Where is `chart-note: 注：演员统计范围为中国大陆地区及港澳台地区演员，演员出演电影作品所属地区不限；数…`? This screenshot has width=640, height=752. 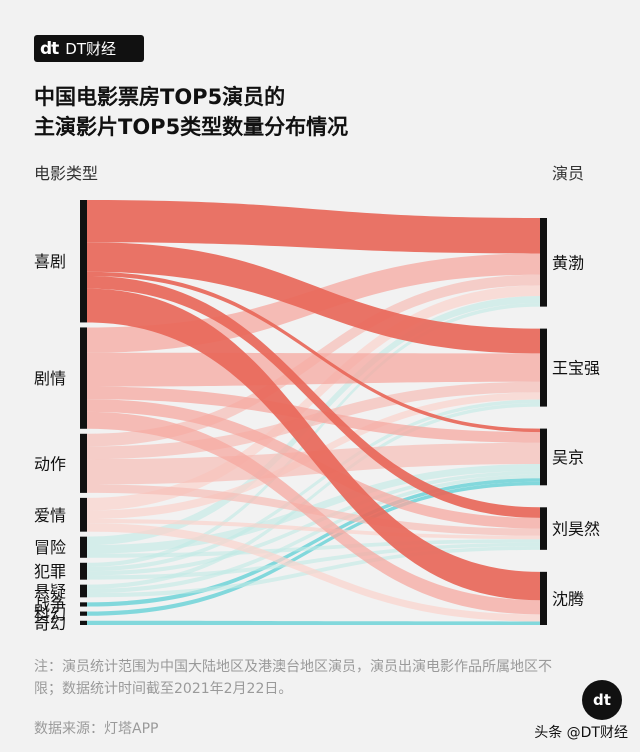
chart-note: 注：演员统计范围为中国大陆地区及港澳台地区演员，演员出演电影作品所属地区不限；数… is located at coordinates (293, 678).